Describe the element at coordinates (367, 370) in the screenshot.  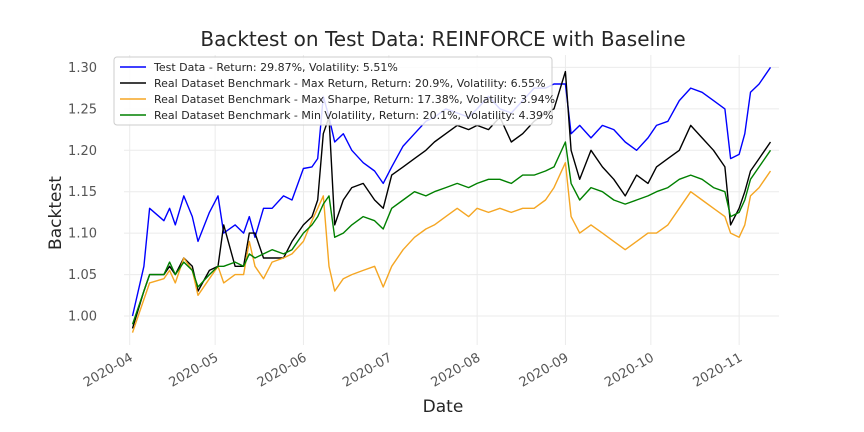
I see `x-tick-label: 2020-07` at that location.